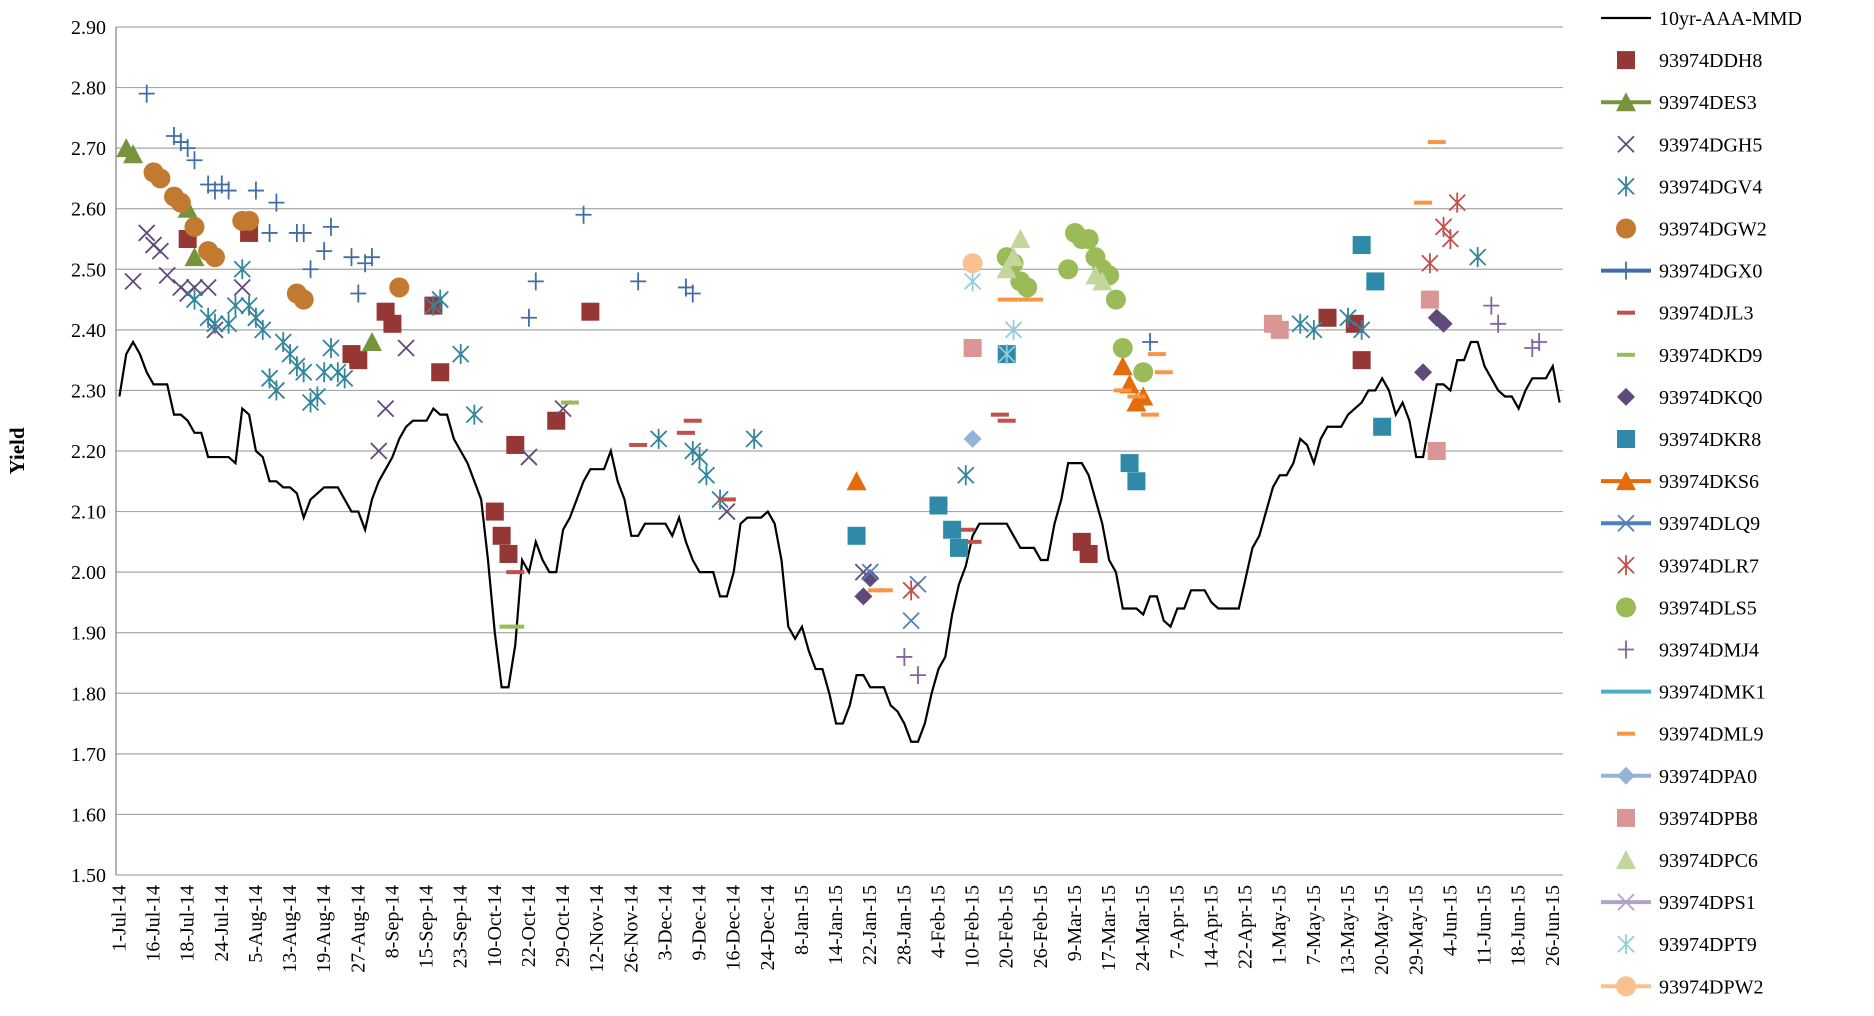 This screenshot has height=1016, width=1874. What do you see at coordinates (1007, 926) in the screenshot?
I see `x-tick-label: 20-Feb-15` at bounding box center [1007, 926].